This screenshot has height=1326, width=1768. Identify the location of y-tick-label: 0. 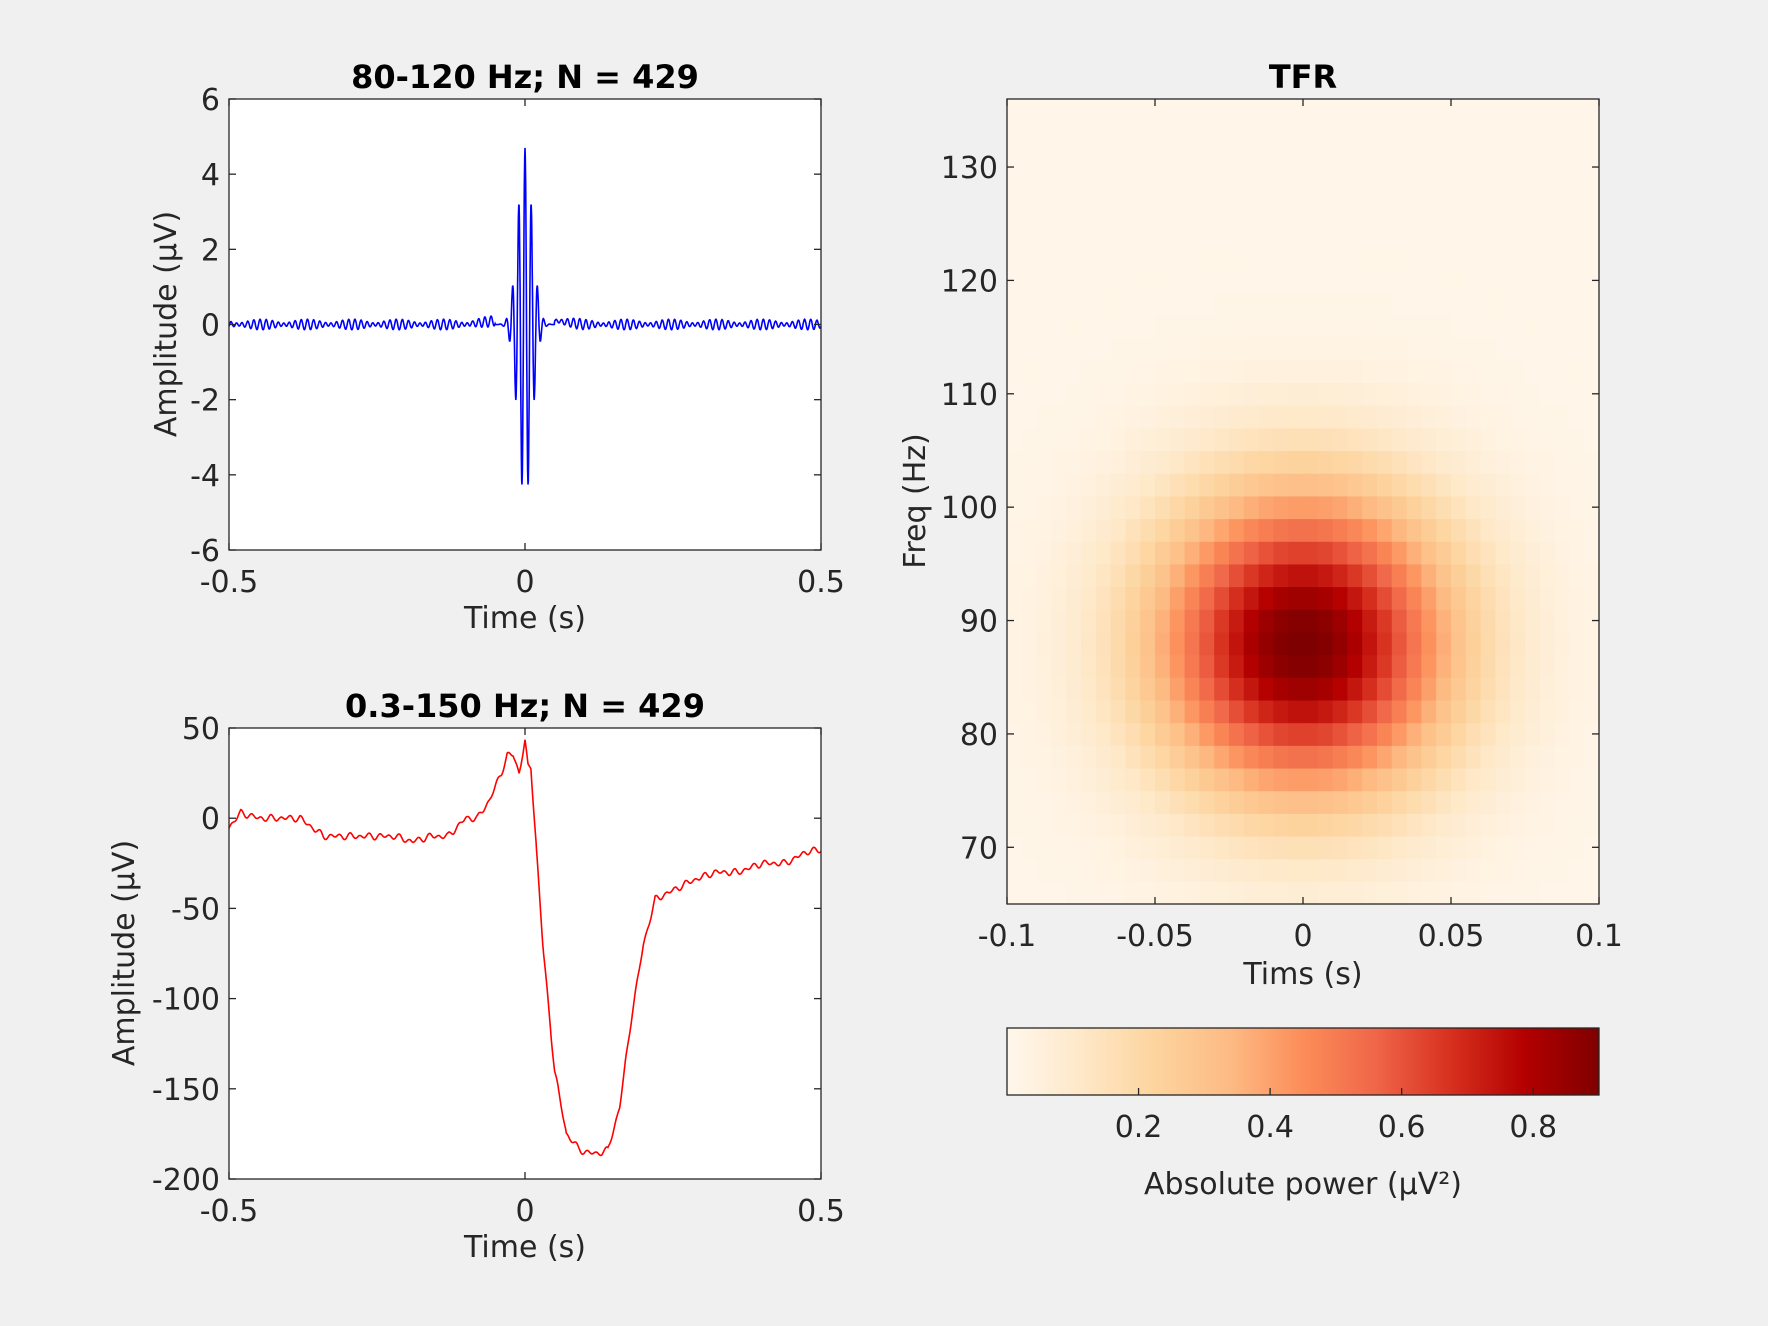
(210, 326).